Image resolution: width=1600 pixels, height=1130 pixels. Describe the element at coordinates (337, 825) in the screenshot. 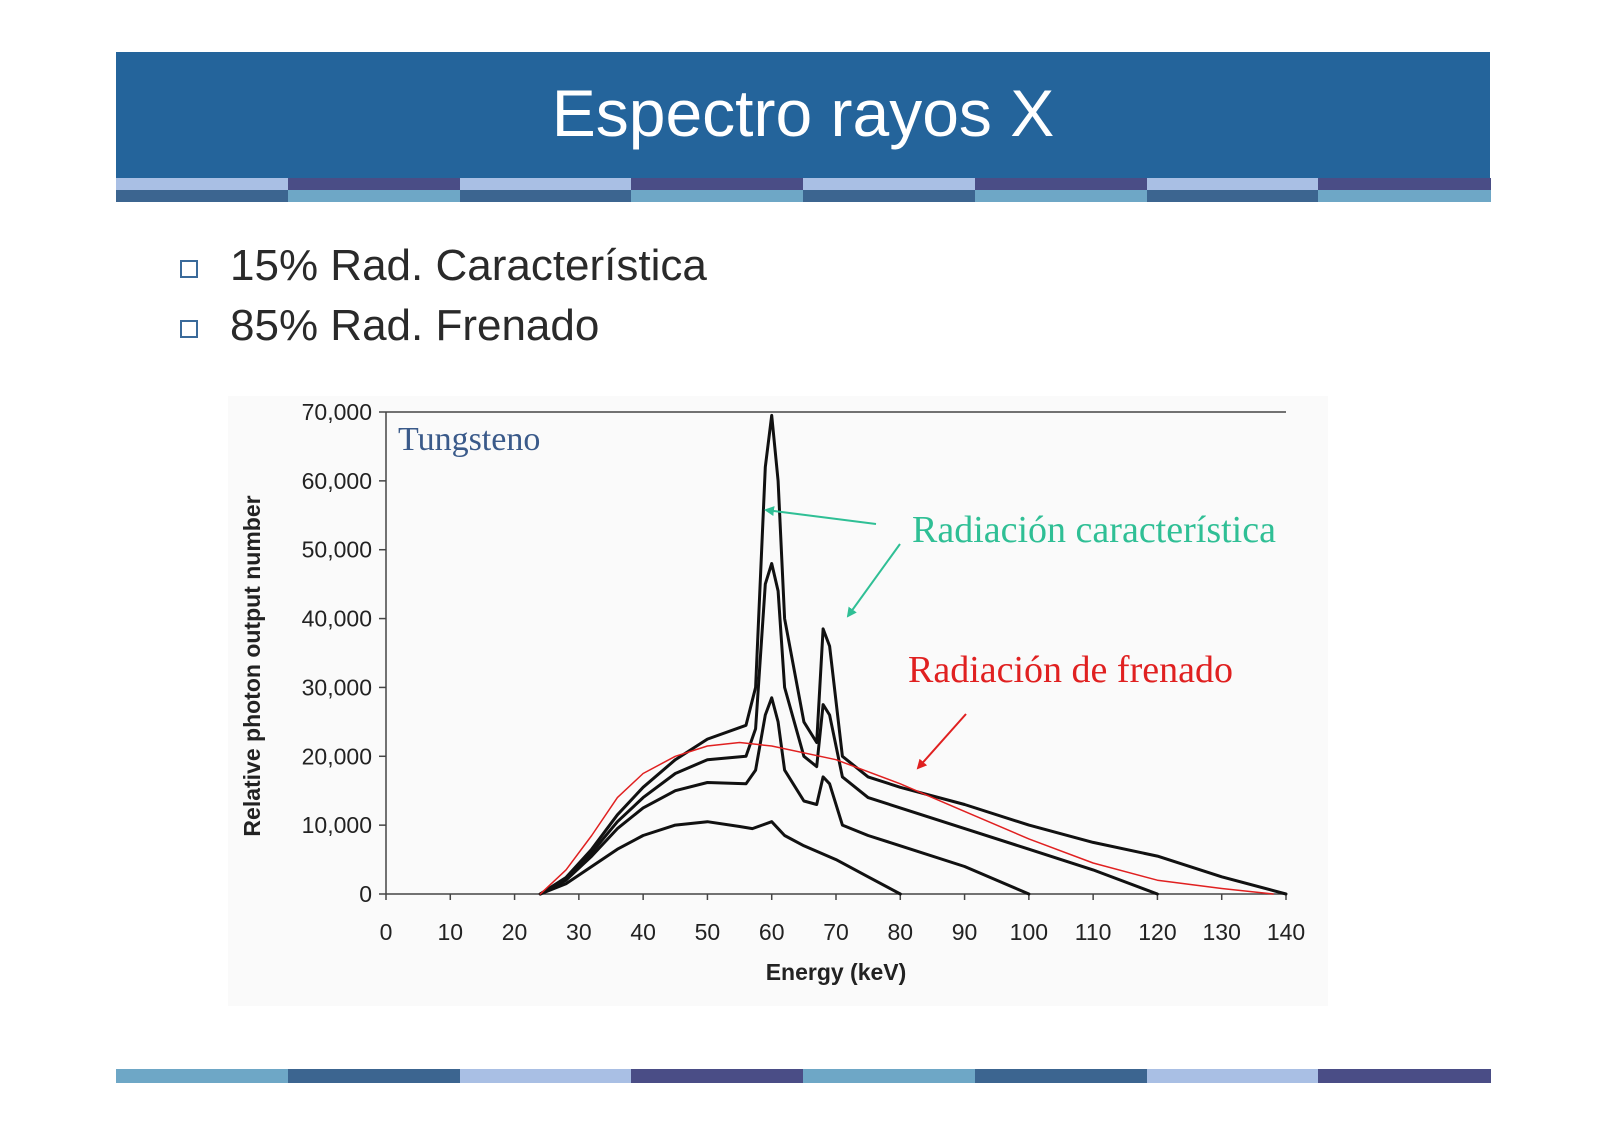

I see `y-tick-label: 10,000` at that location.